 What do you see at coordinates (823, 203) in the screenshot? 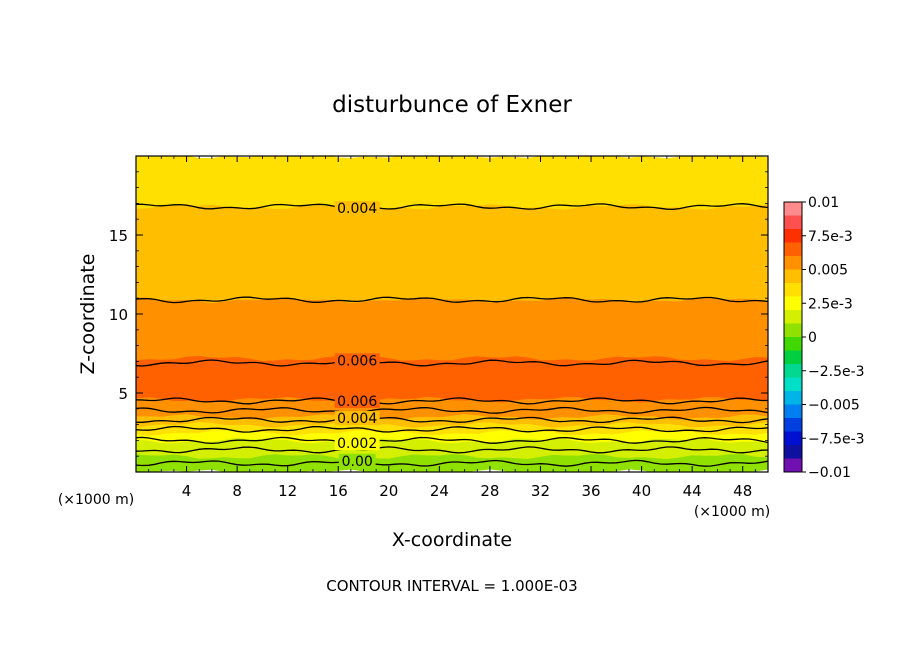
I see `colorbar-label: 0.01` at bounding box center [823, 203].